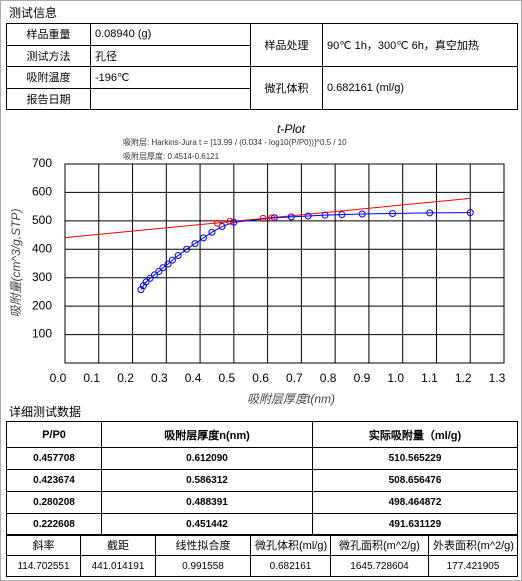 The height and width of the screenshot is (581, 522). What do you see at coordinates (42, 248) in the screenshot?
I see `y-tick-label: 400` at bounding box center [42, 248].